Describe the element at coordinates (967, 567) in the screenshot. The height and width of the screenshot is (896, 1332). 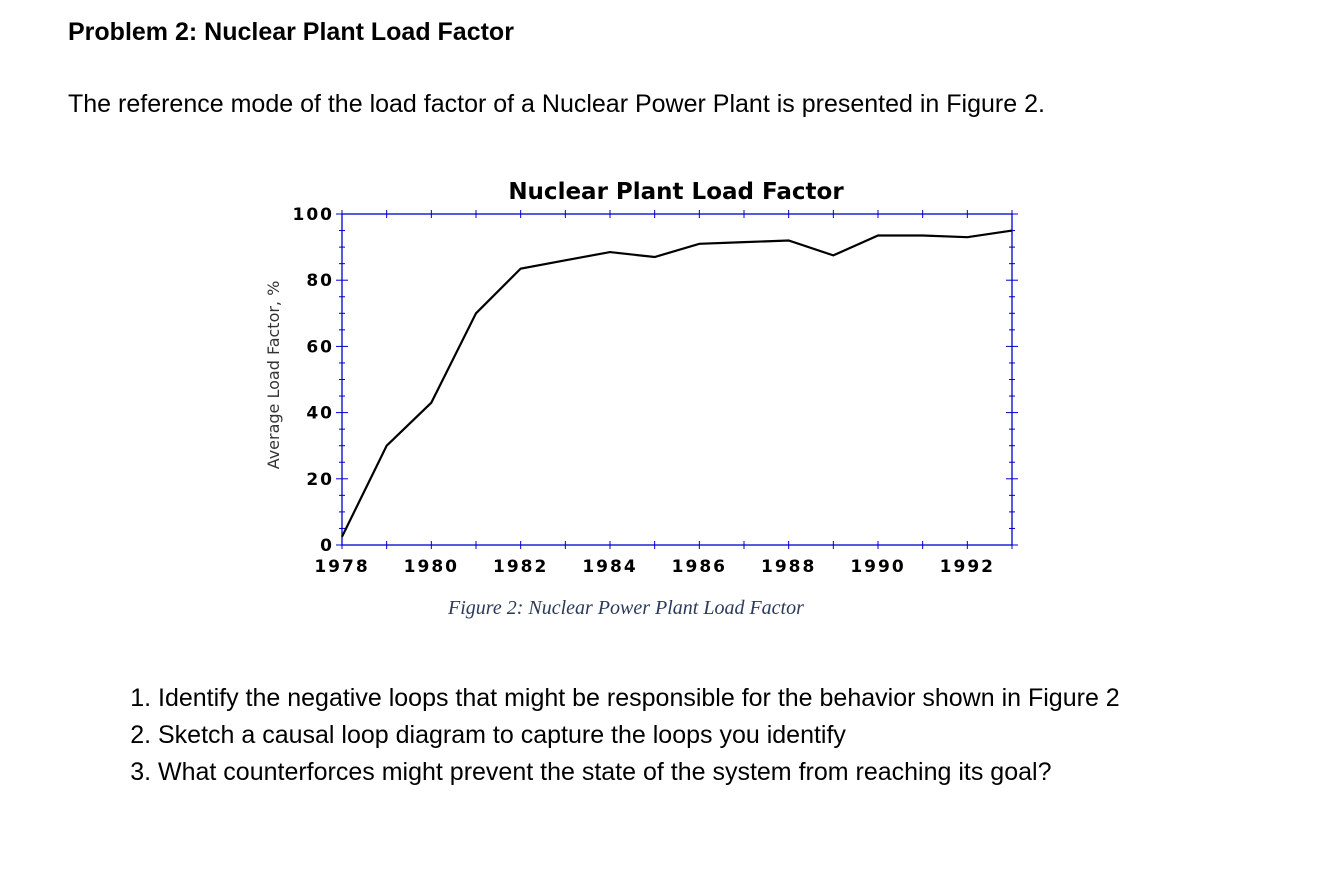
I see `x-tick-label: 1992` at that location.